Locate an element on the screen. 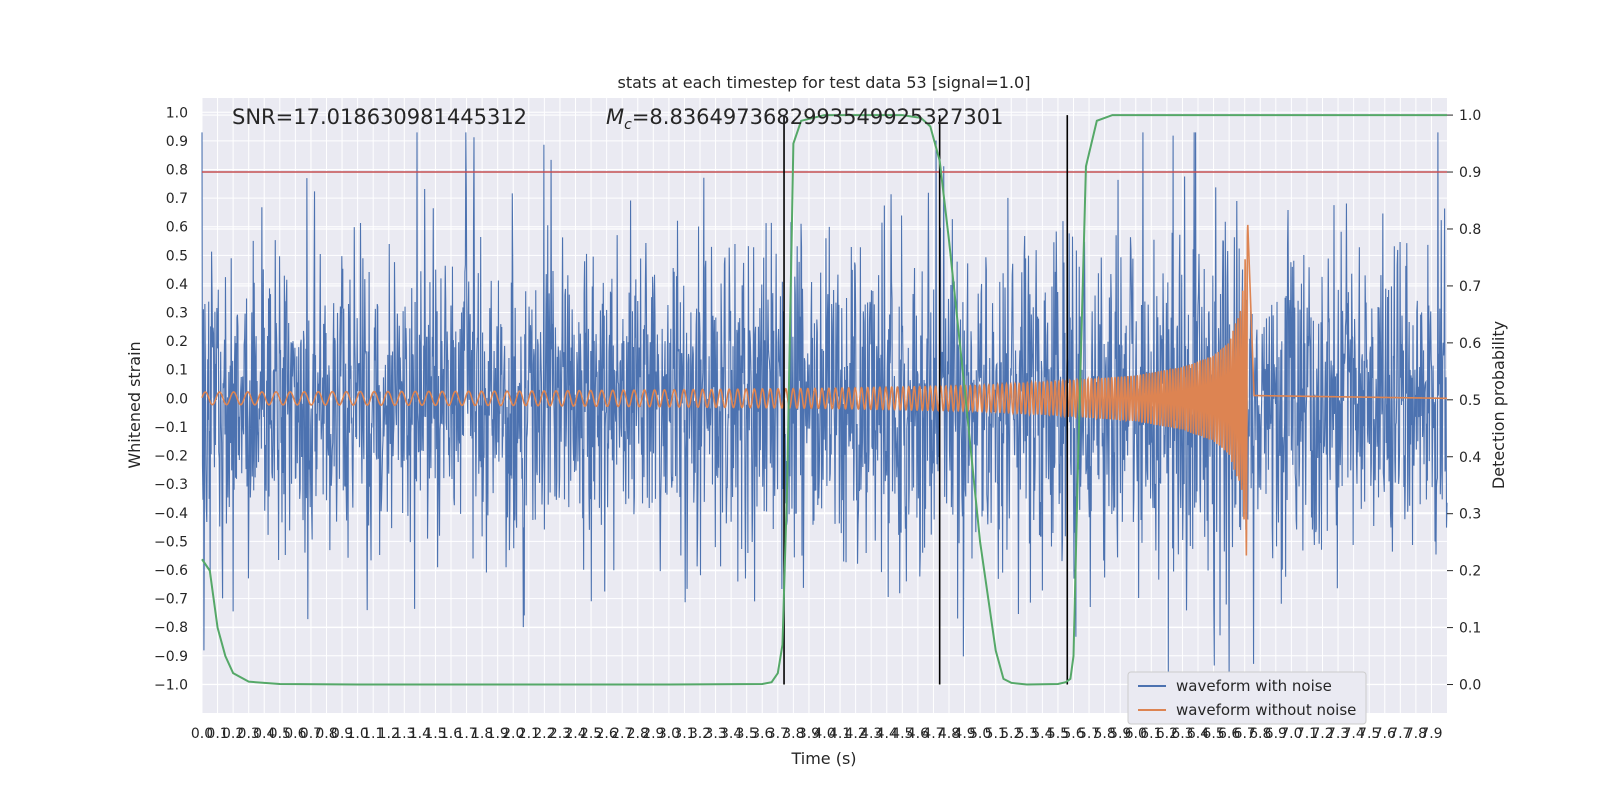 The height and width of the screenshot is (800, 1600). x-tick-label: 1.7 is located at coordinates (466, 734).